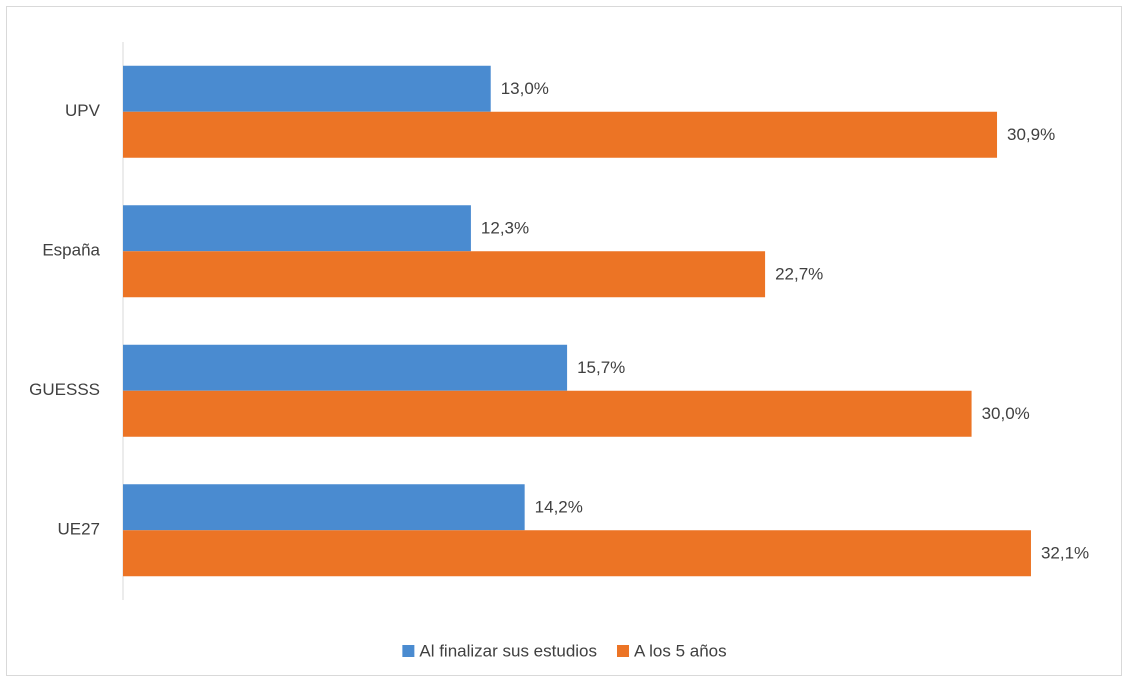  Describe the element at coordinates (78, 529) in the screenshot. I see `y-tick-label: UE27` at that location.